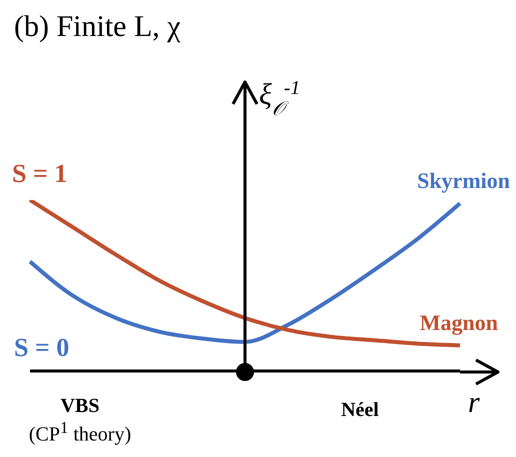 The width and height of the screenshot is (516, 457). What do you see at coordinates (80, 432) in the screenshot?
I see `text: (CP$^{1}$ theory)` at bounding box center [80, 432].